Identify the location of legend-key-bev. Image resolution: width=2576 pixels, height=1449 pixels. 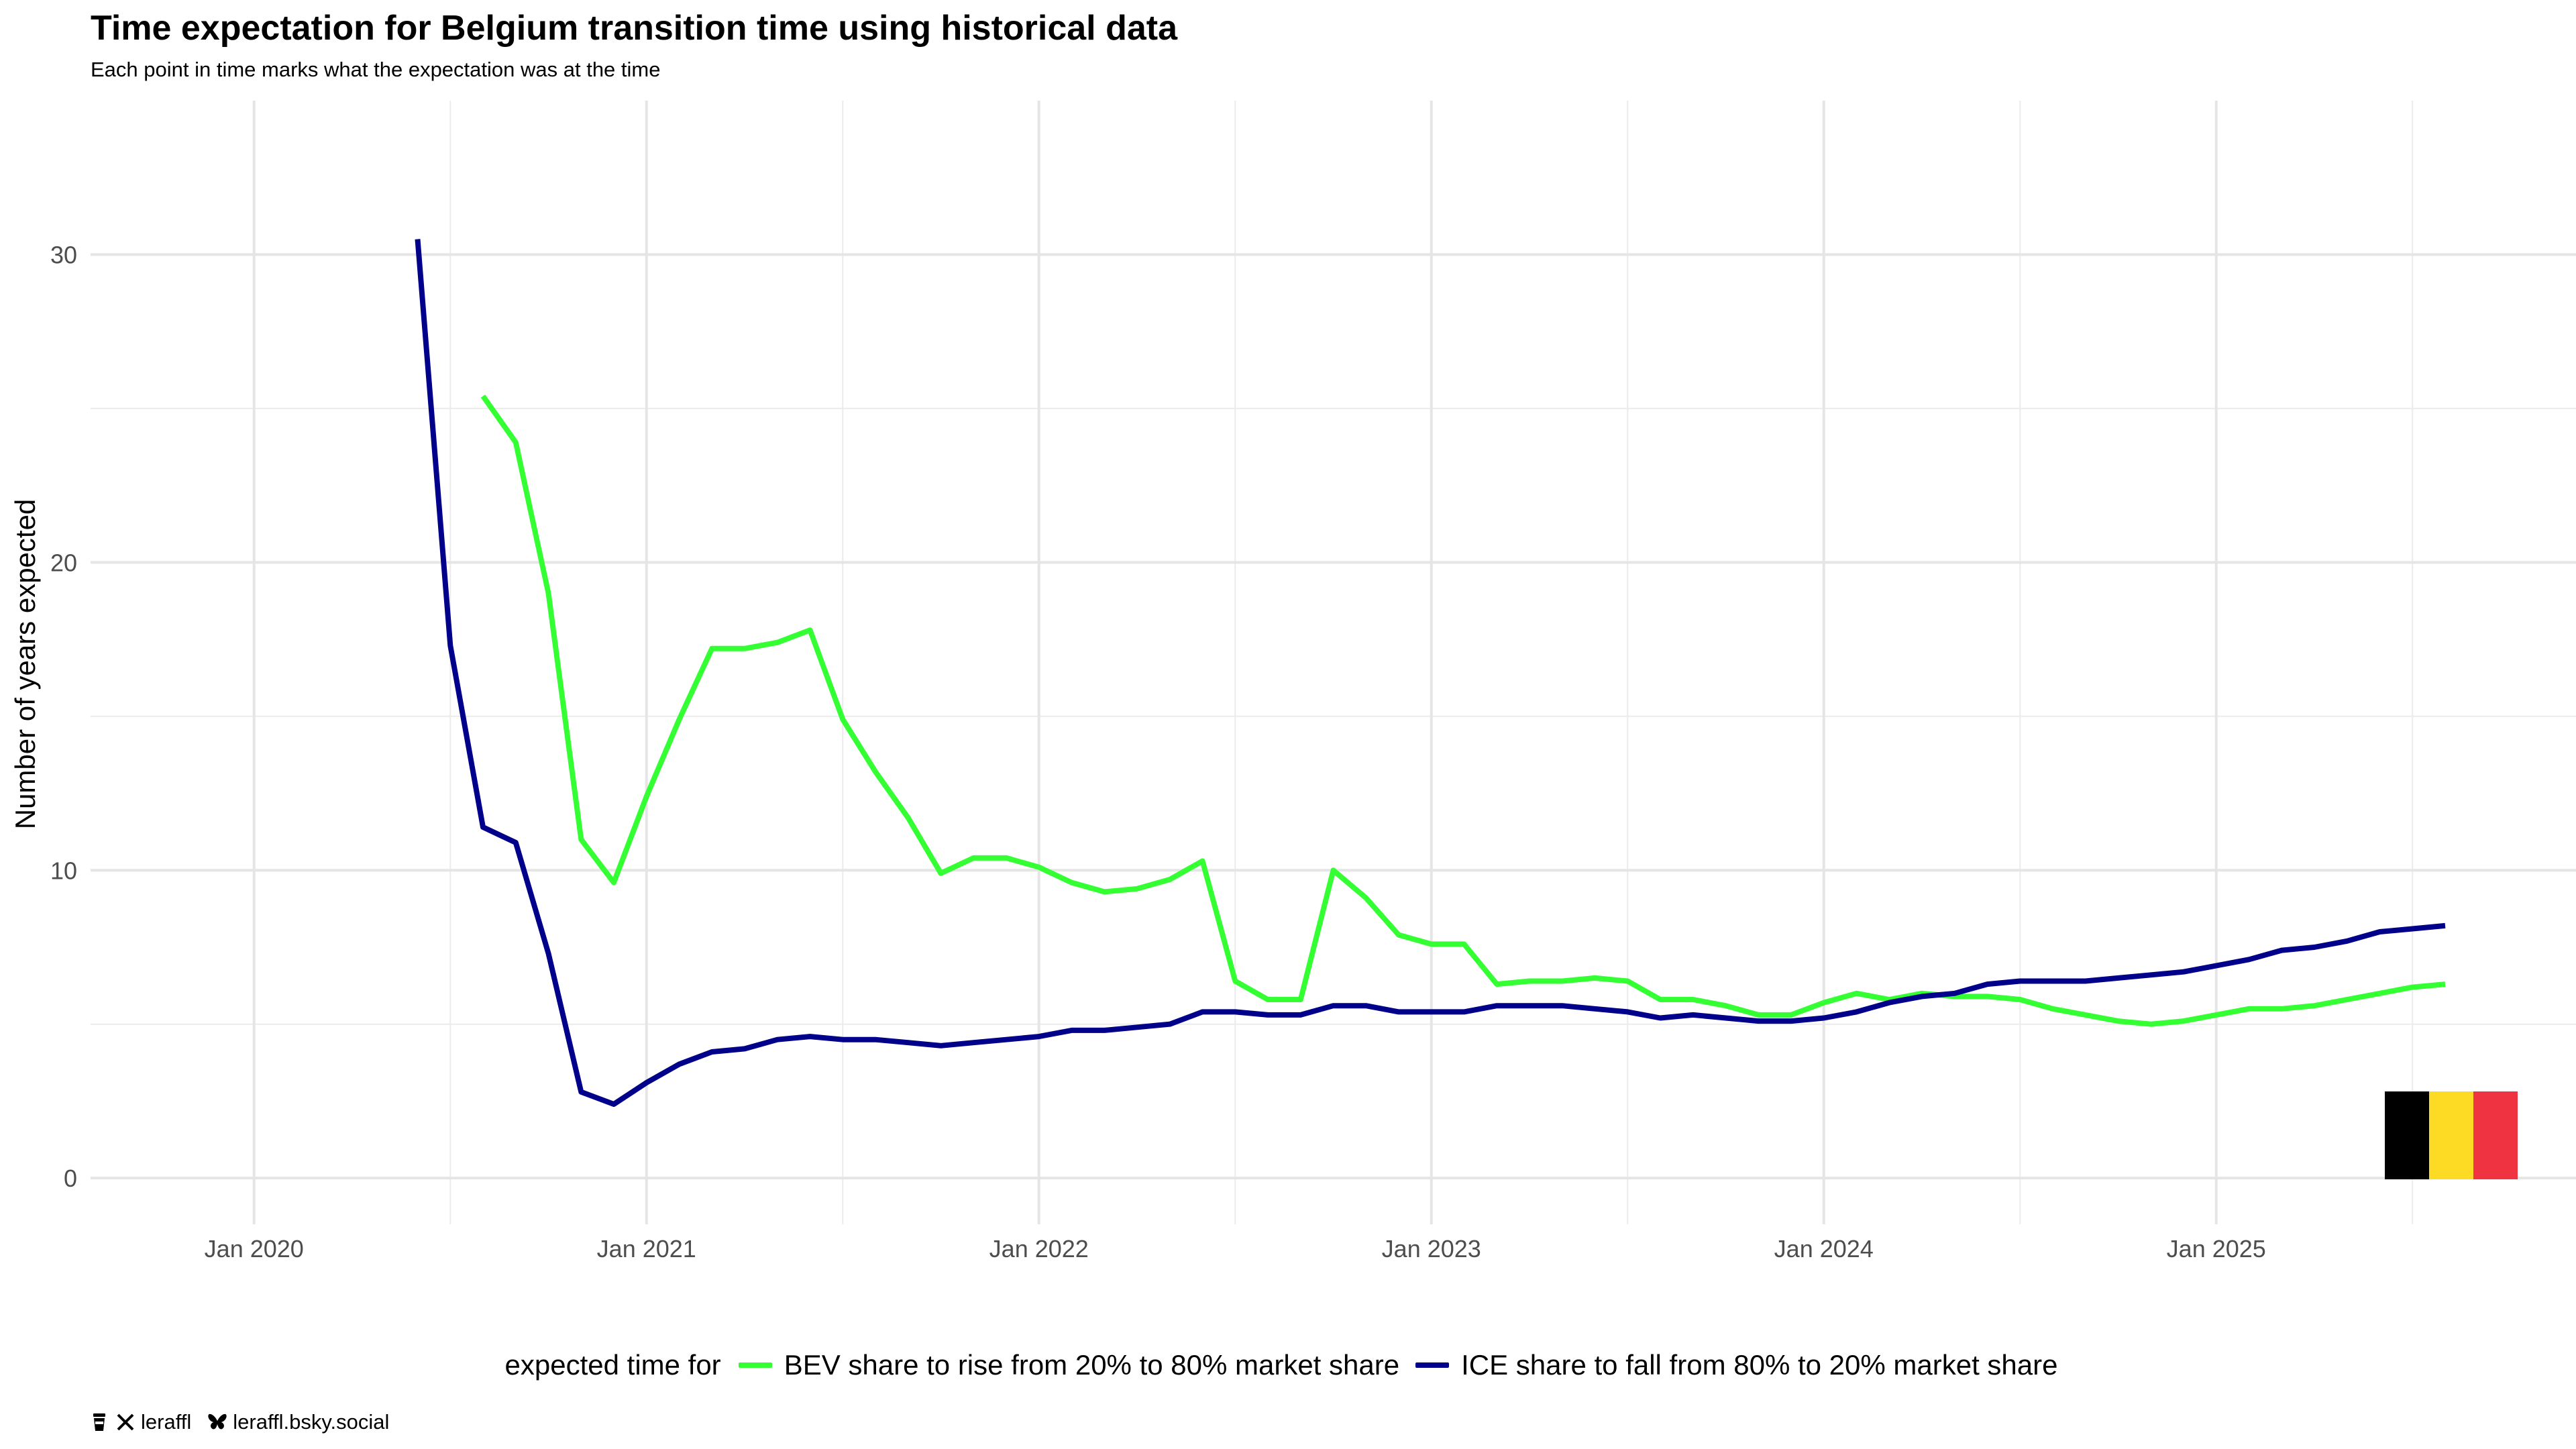
(755, 1365).